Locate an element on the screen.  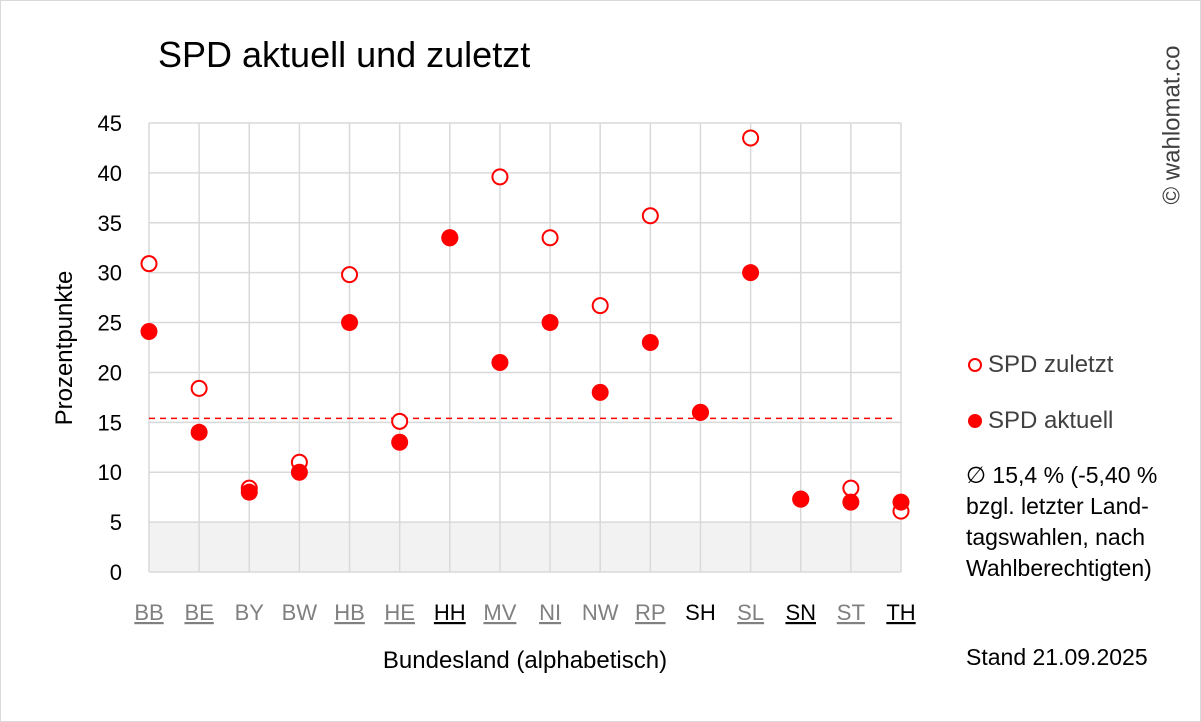
shaded-band is located at coordinates (525, 547).